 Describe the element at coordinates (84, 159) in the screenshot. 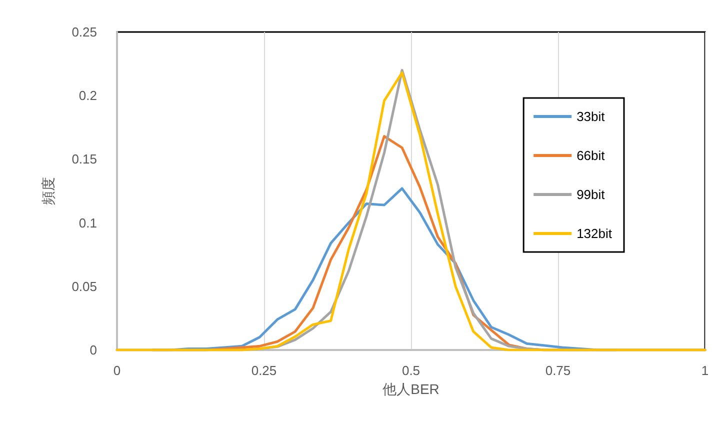

I see `y-tick-label: 0.15` at that location.